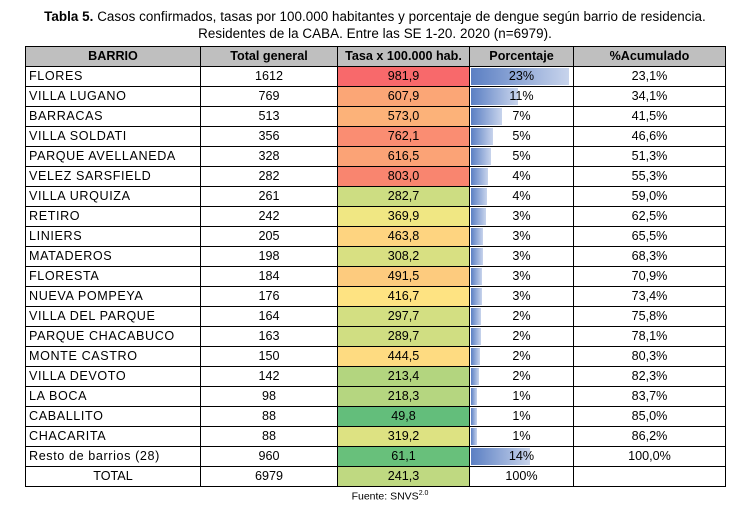  I want to click on total-row: TOTAL 6979 241,3 100%, so click(375, 476).